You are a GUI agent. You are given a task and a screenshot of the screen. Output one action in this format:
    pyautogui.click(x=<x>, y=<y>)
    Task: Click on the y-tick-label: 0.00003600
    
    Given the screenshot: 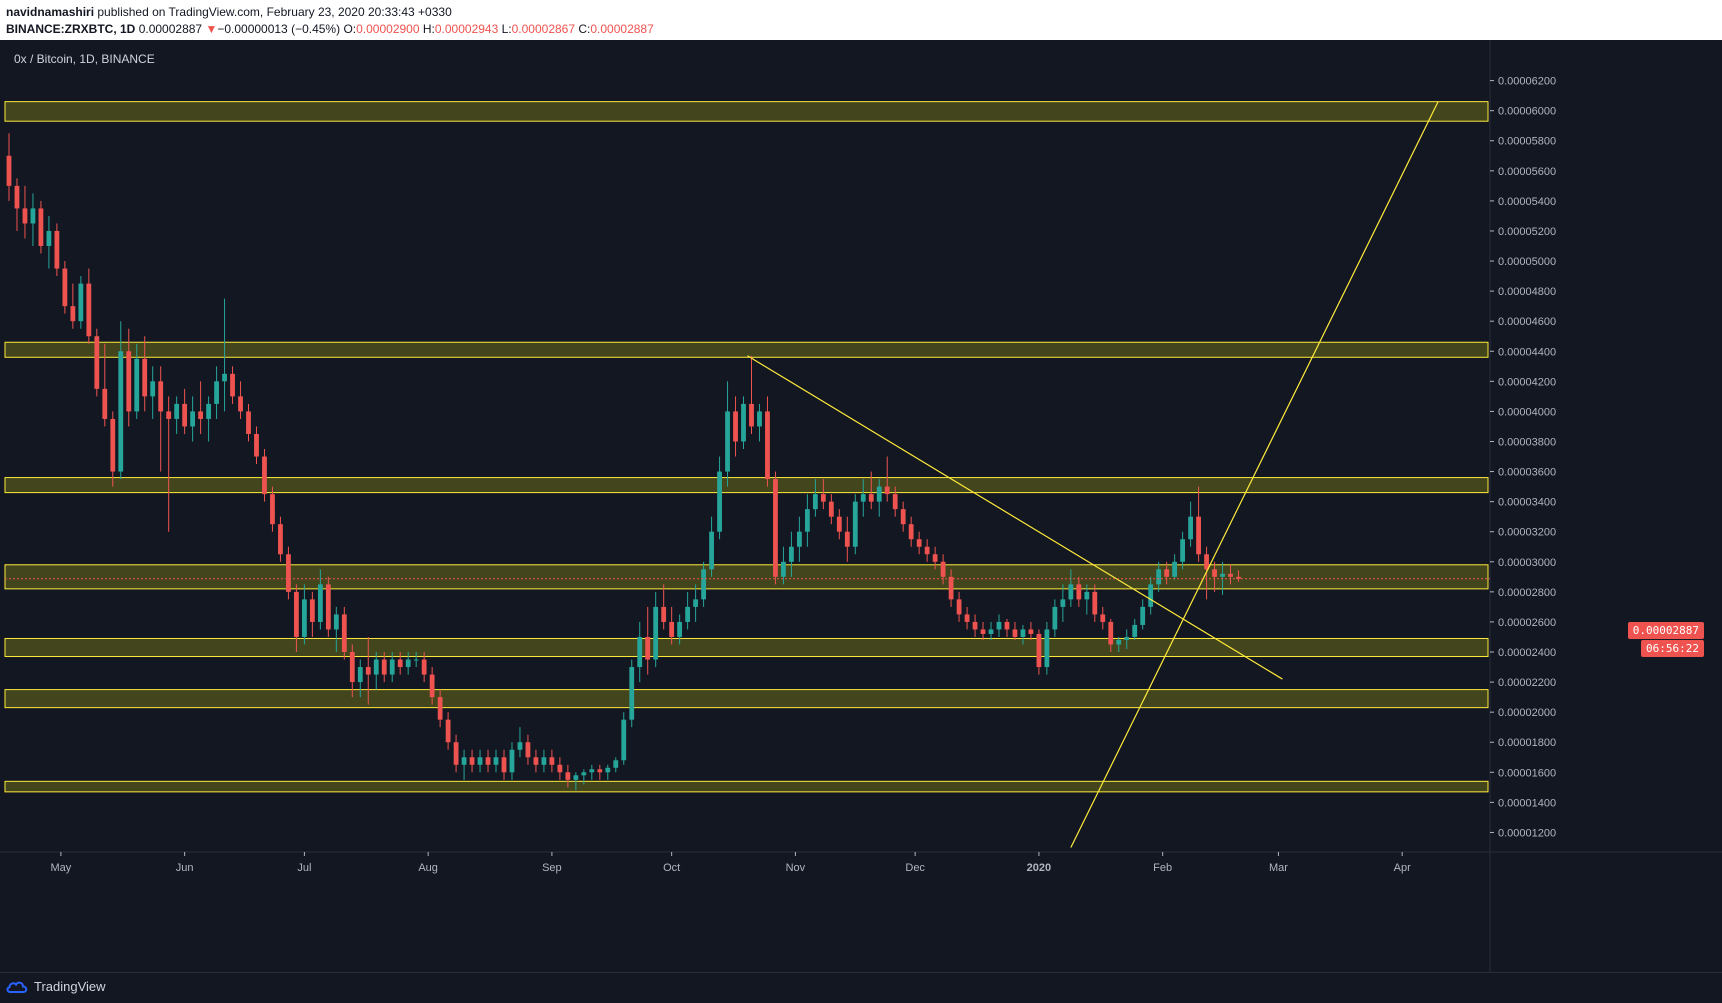 What is the action you would take?
    pyautogui.click(x=1527, y=473)
    